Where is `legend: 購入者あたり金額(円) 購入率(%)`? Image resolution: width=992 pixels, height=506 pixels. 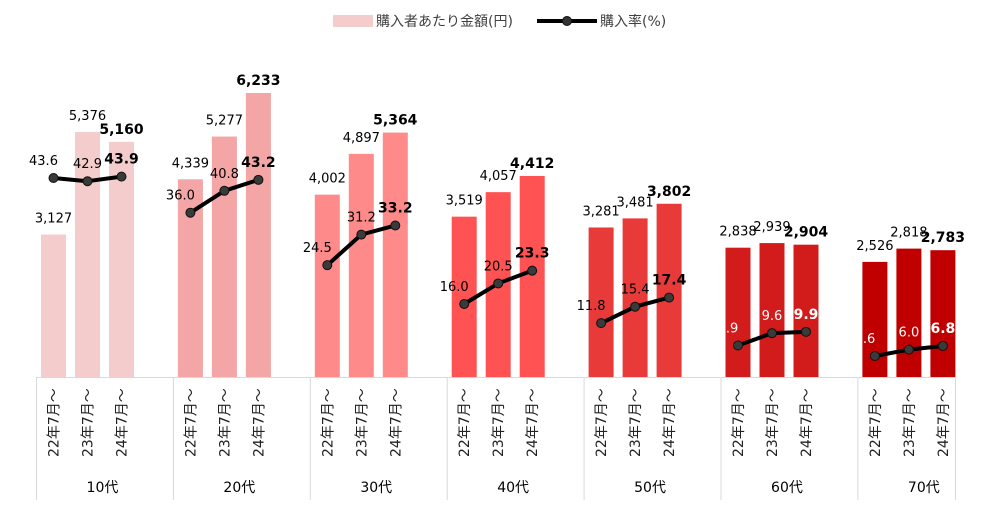 legend: 購入者あたり金額(円) 購入率(%) is located at coordinates (499, 21).